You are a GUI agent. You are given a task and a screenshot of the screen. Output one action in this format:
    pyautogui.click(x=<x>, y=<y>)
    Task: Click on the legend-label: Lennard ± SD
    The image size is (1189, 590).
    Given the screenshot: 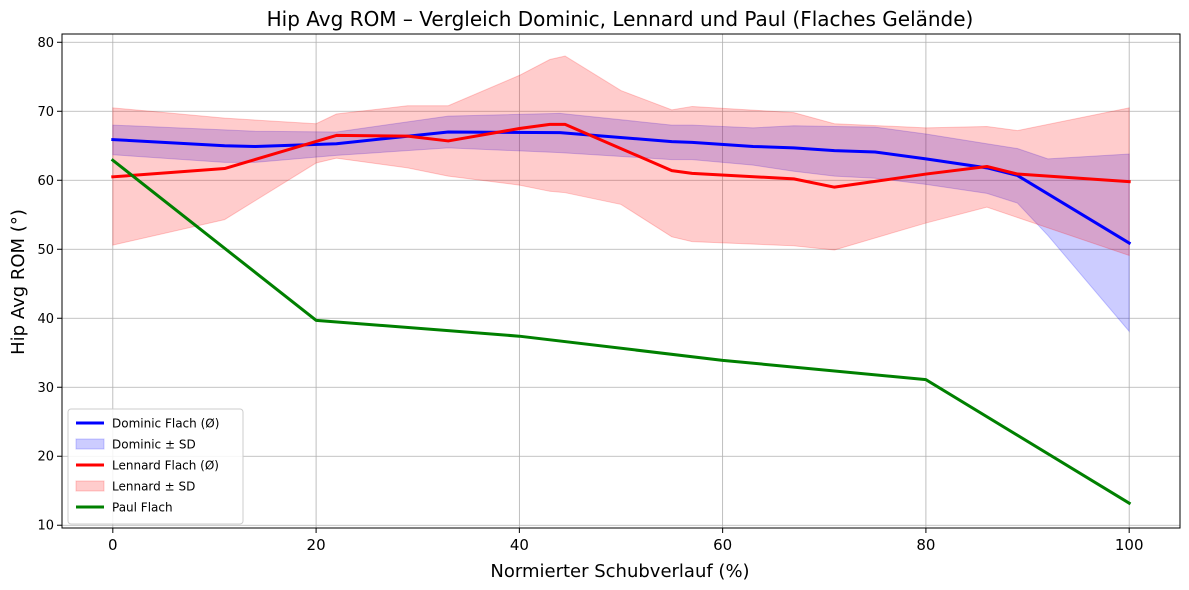 What is the action you would take?
    pyautogui.click(x=153, y=487)
    